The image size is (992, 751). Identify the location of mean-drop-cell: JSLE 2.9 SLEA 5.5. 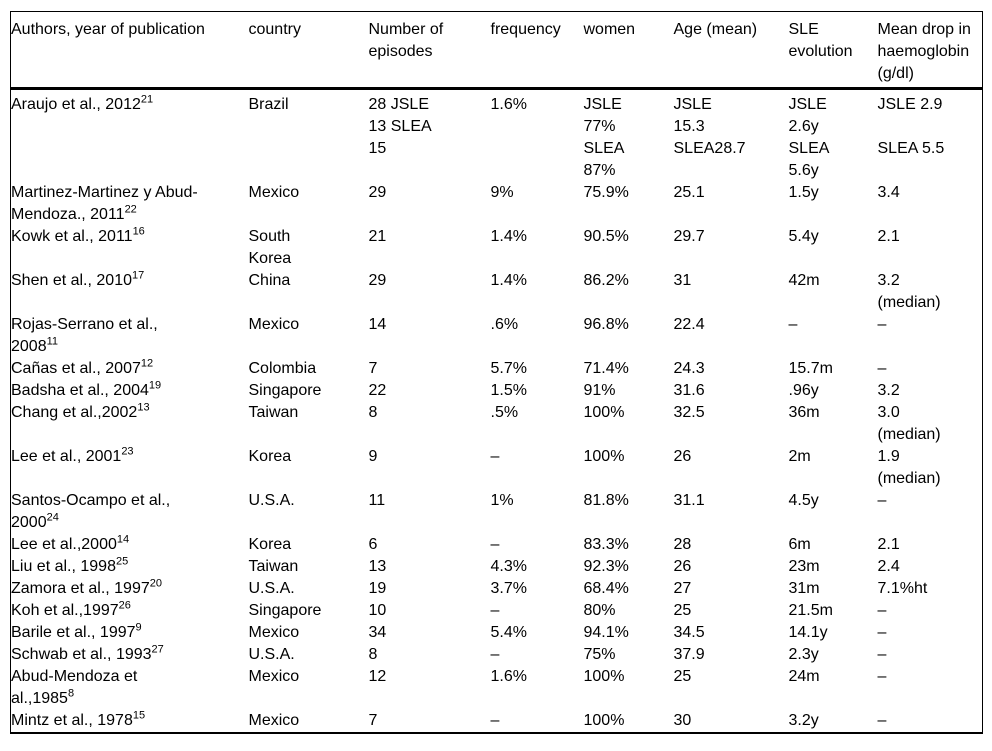
(911, 126).